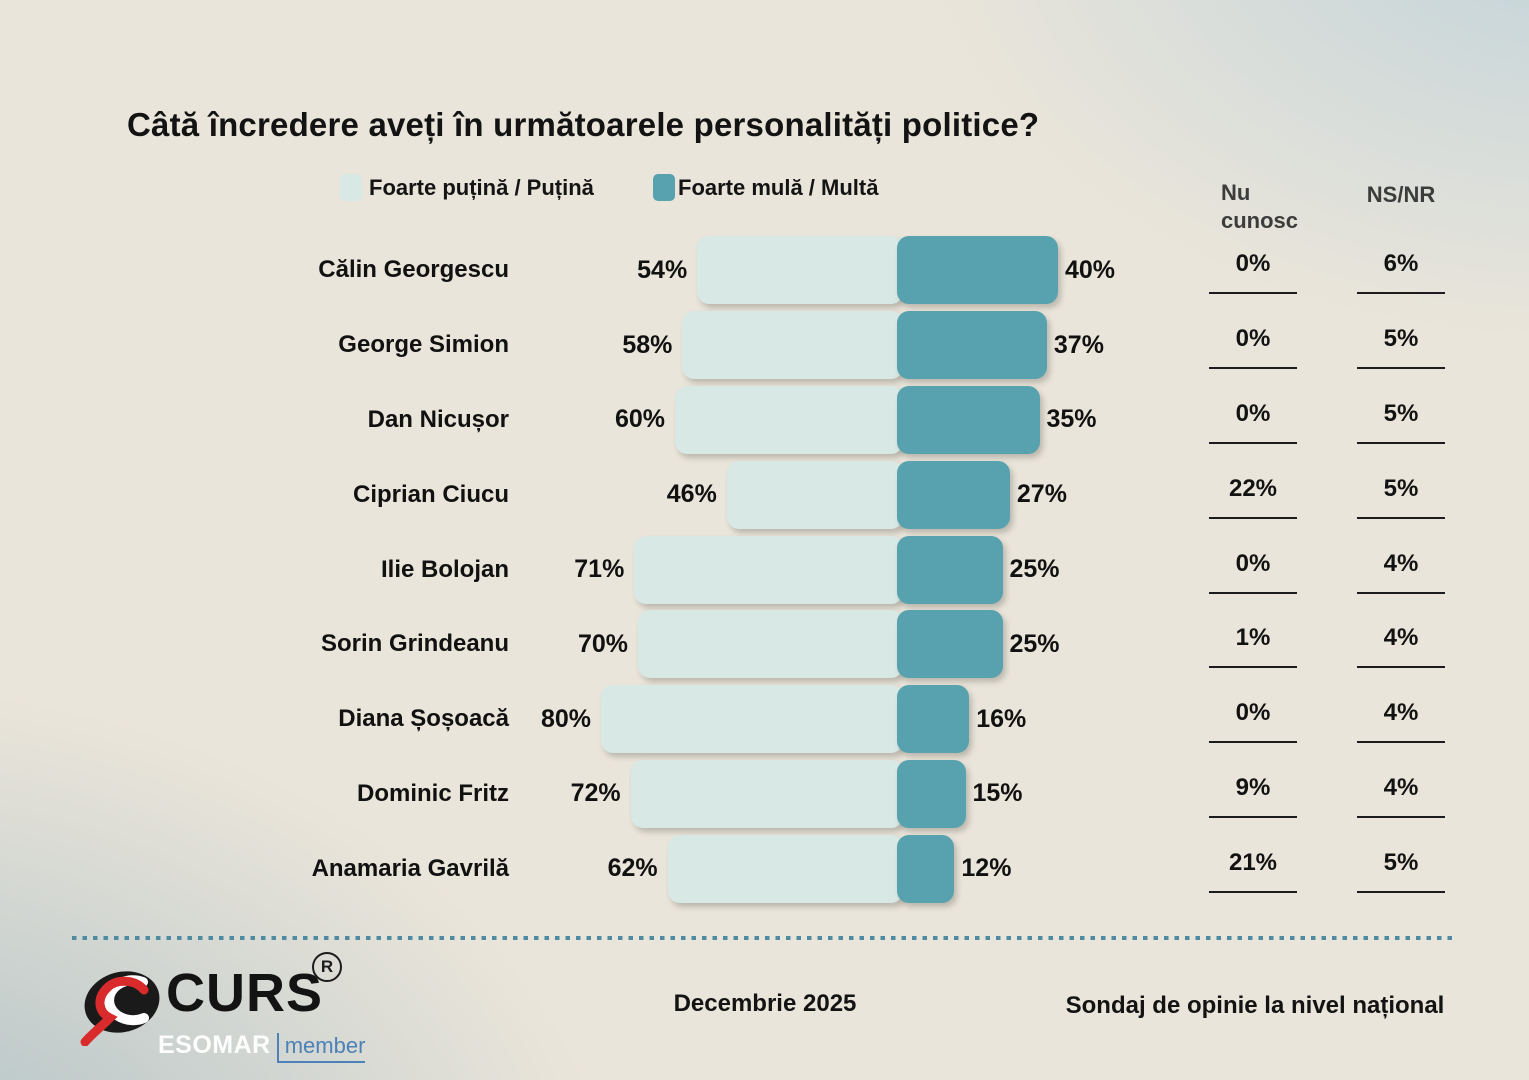 The height and width of the screenshot is (1080, 1529). What do you see at coordinates (214, 1045) in the screenshot?
I see `esomar-label: ESOMAR` at bounding box center [214, 1045].